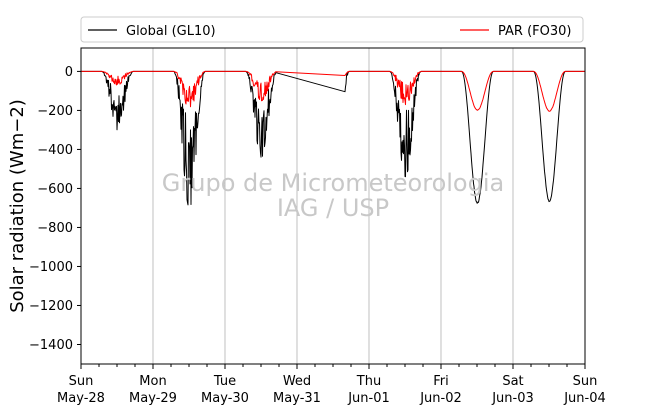 The width and height of the screenshot is (650, 409). I want to click on legend: Global (GL10) PAR (FO30), so click(332, 29).